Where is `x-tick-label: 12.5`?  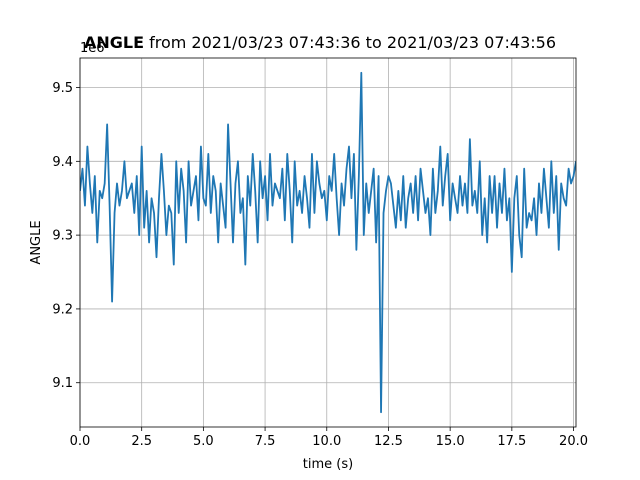 x-tick-label: 12.5 is located at coordinates (388, 441).